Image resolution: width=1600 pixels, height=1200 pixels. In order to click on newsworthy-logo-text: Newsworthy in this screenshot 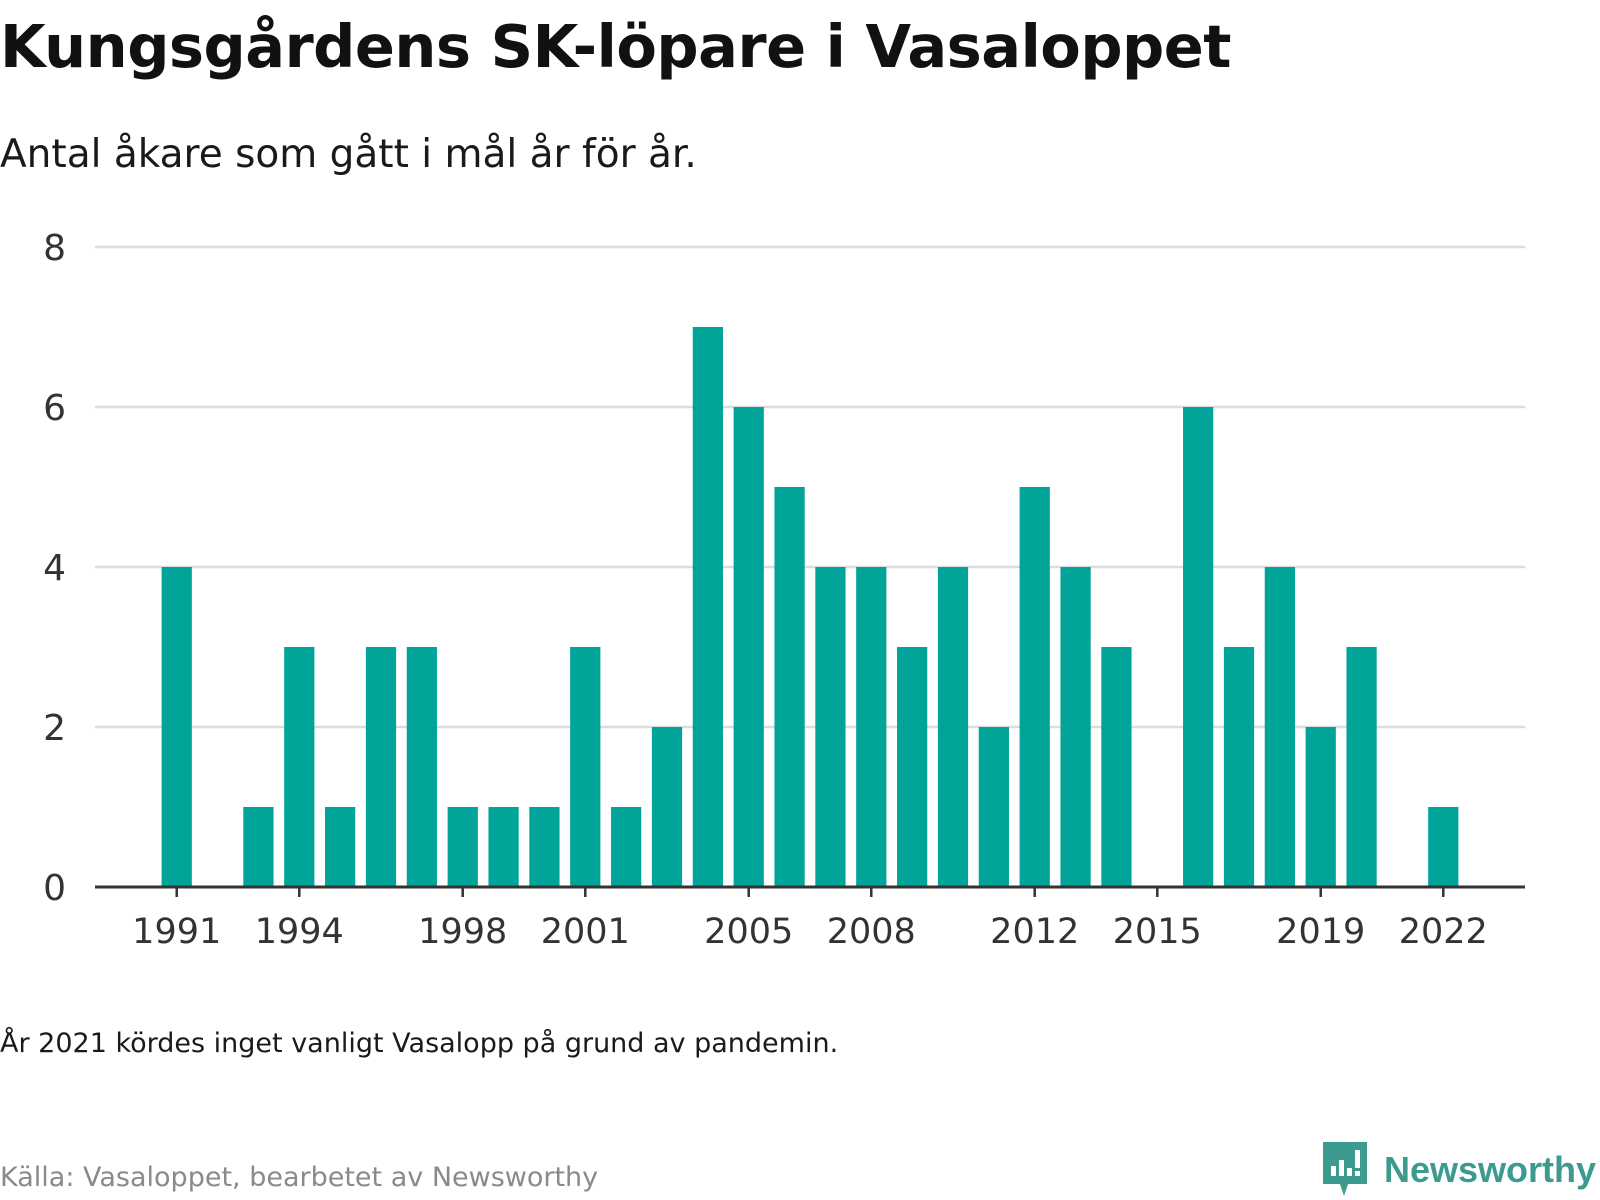, I will do `click(1489, 1169)`.